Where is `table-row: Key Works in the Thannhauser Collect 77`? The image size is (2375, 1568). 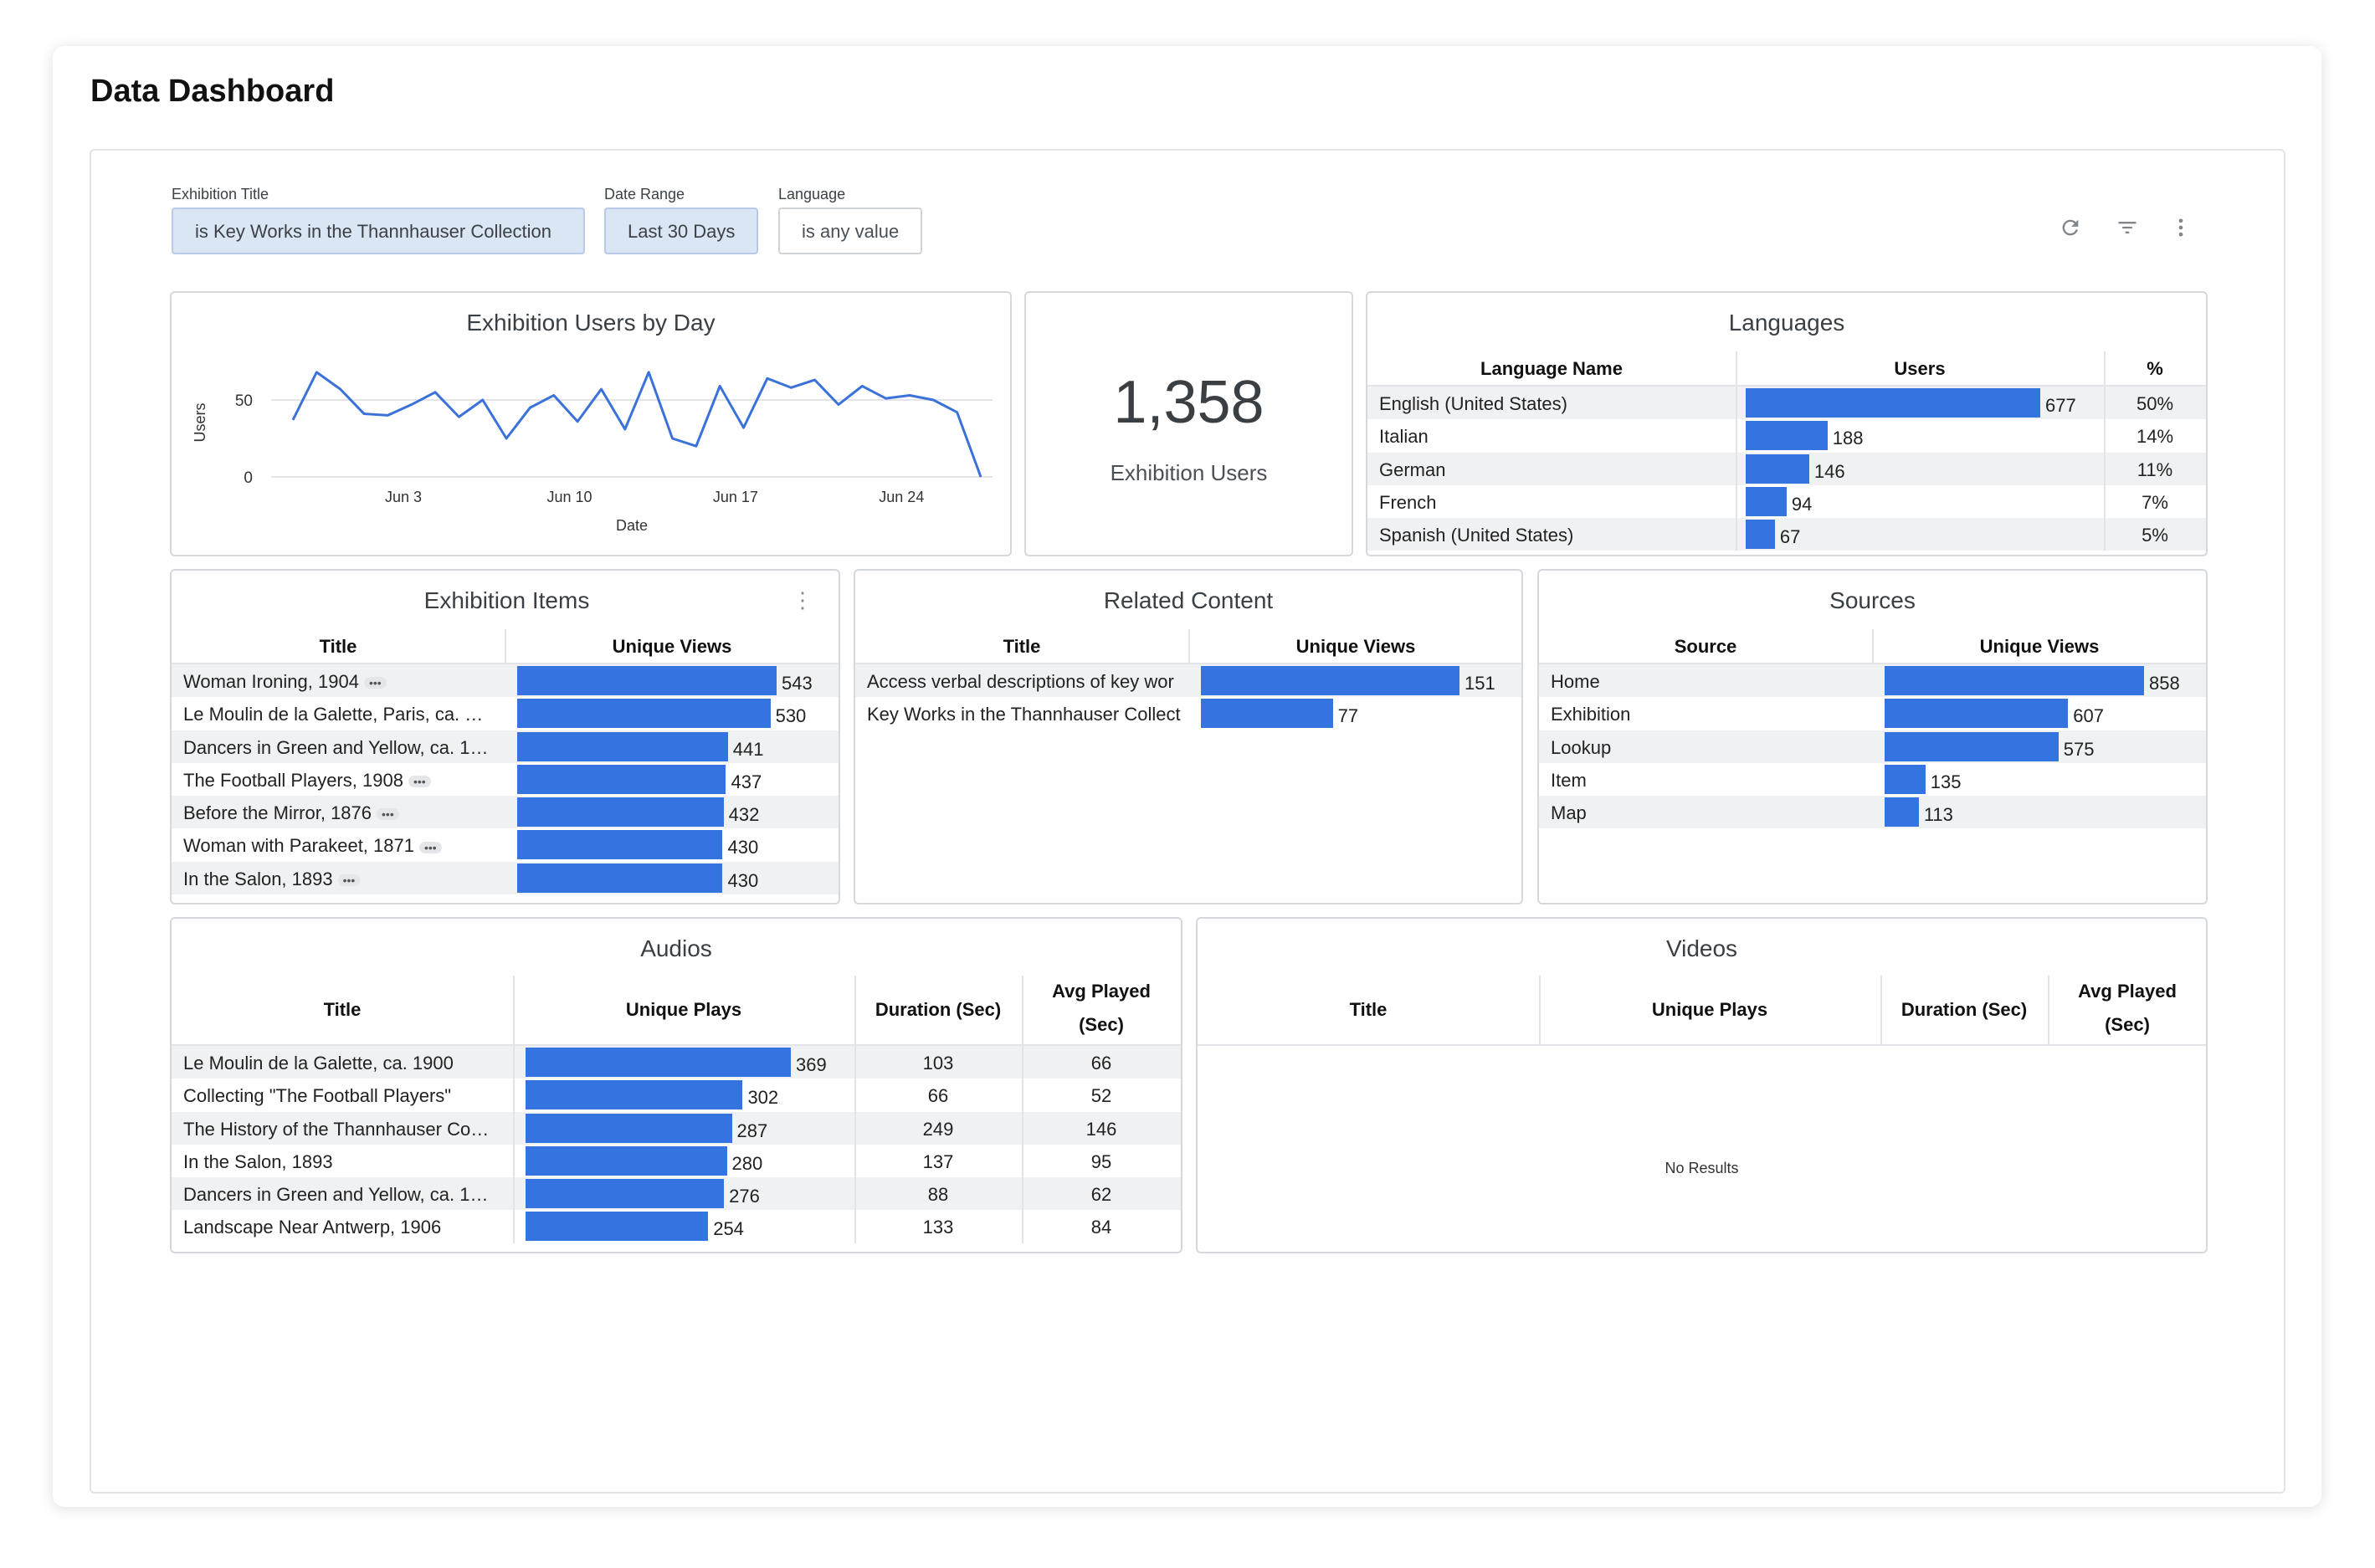 table-row: Key Works in the Thannhauser Collect 77 is located at coordinates (1188, 713).